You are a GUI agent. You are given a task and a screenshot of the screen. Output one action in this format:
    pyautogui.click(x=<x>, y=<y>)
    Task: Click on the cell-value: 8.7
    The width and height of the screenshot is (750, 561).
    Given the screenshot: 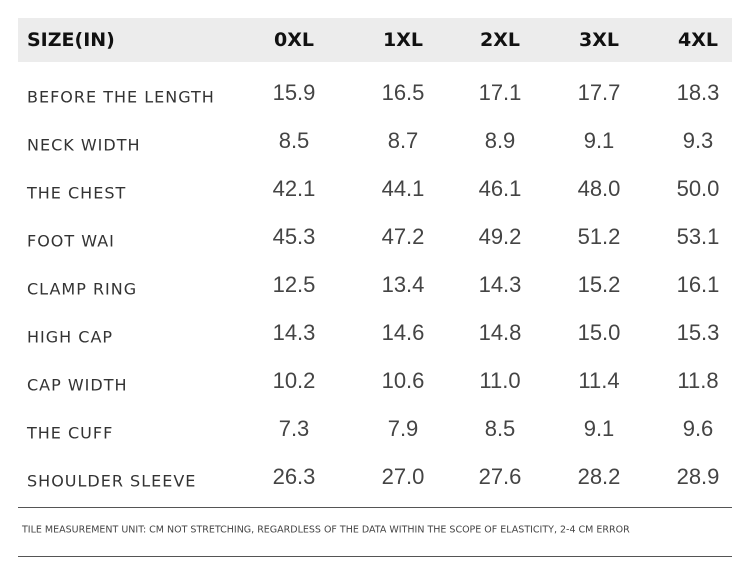 What is the action you would take?
    pyautogui.click(x=403, y=140)
    